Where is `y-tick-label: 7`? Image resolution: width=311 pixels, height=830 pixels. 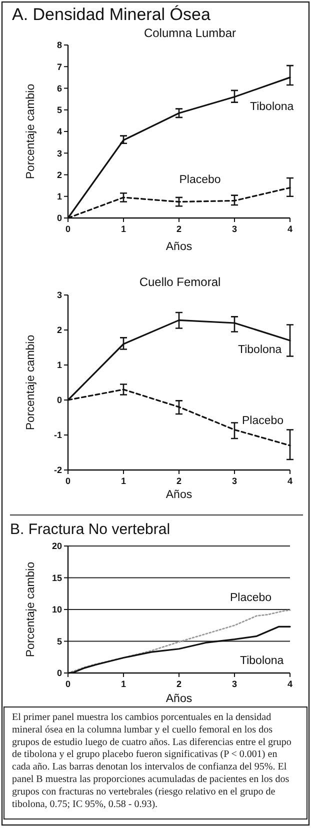
y-tick-label: 7 is located at coordinates (59, 67).